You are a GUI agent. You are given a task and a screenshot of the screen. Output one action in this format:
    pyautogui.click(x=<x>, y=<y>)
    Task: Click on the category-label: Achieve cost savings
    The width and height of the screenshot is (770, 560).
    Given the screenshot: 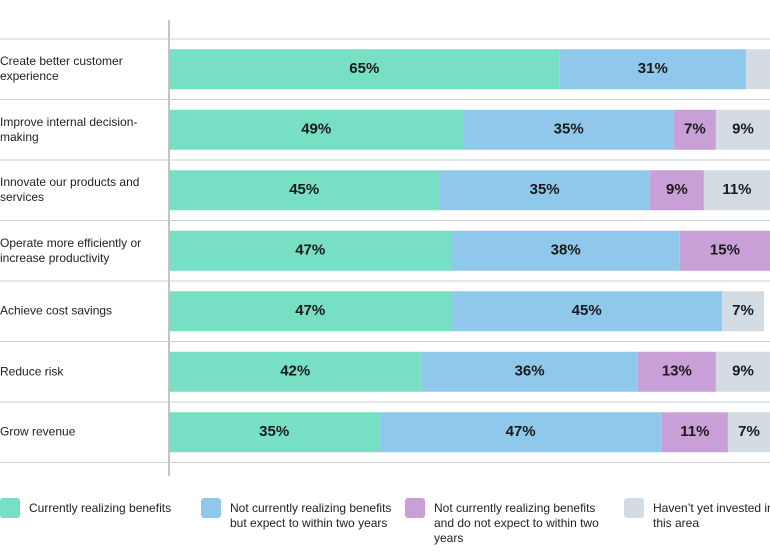 What is the action you would take?
    pyautogui.click(x=56, y=310)
    